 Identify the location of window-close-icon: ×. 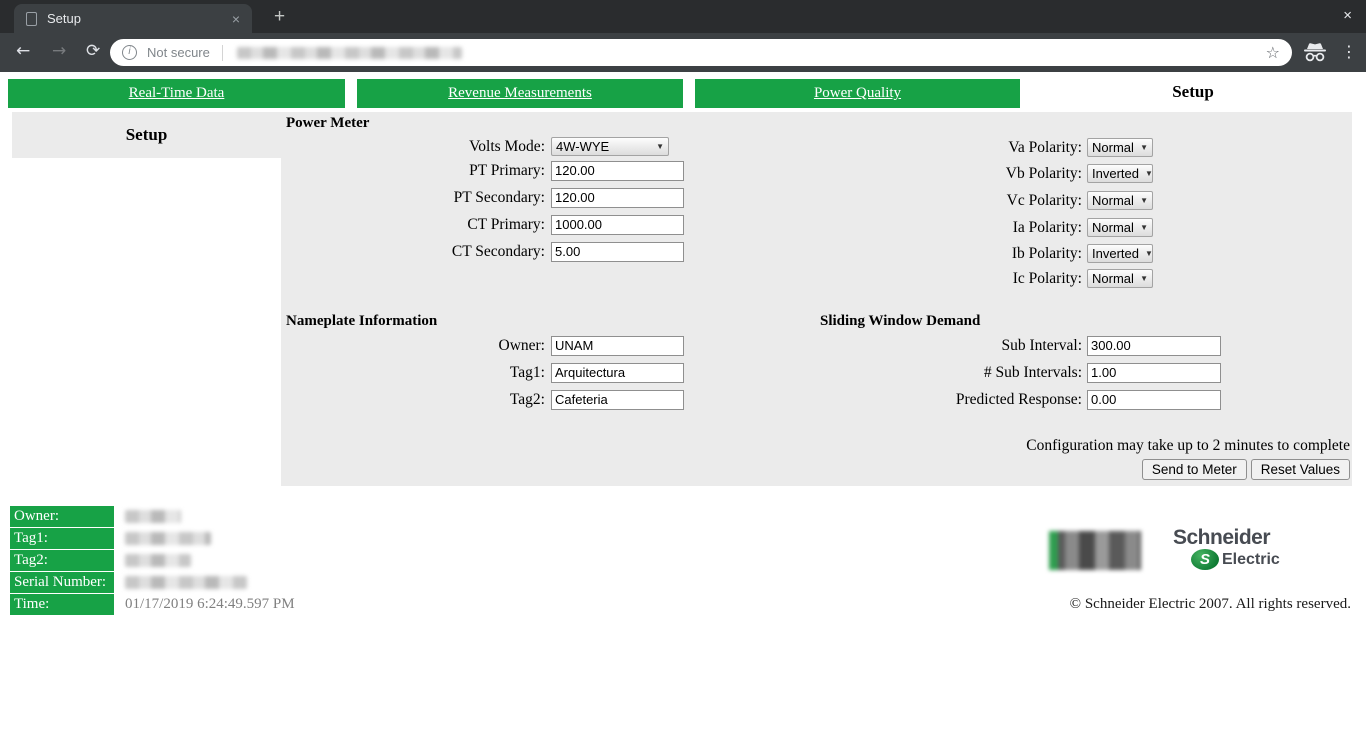
(1347, 15).